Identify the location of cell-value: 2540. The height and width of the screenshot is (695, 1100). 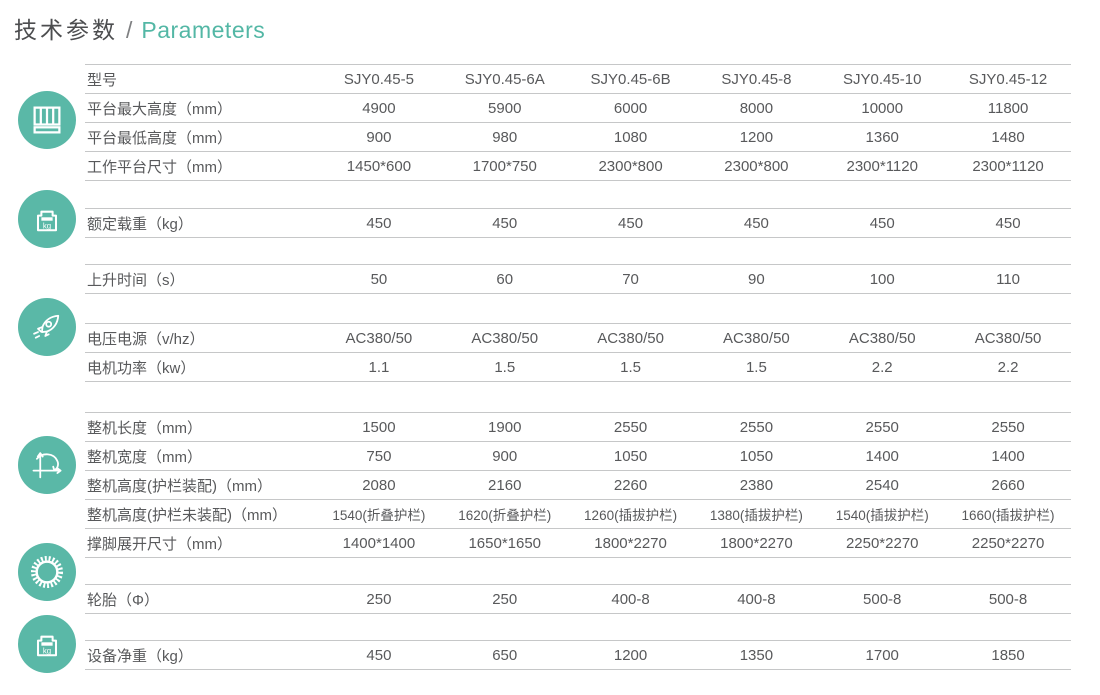
(882, 485).